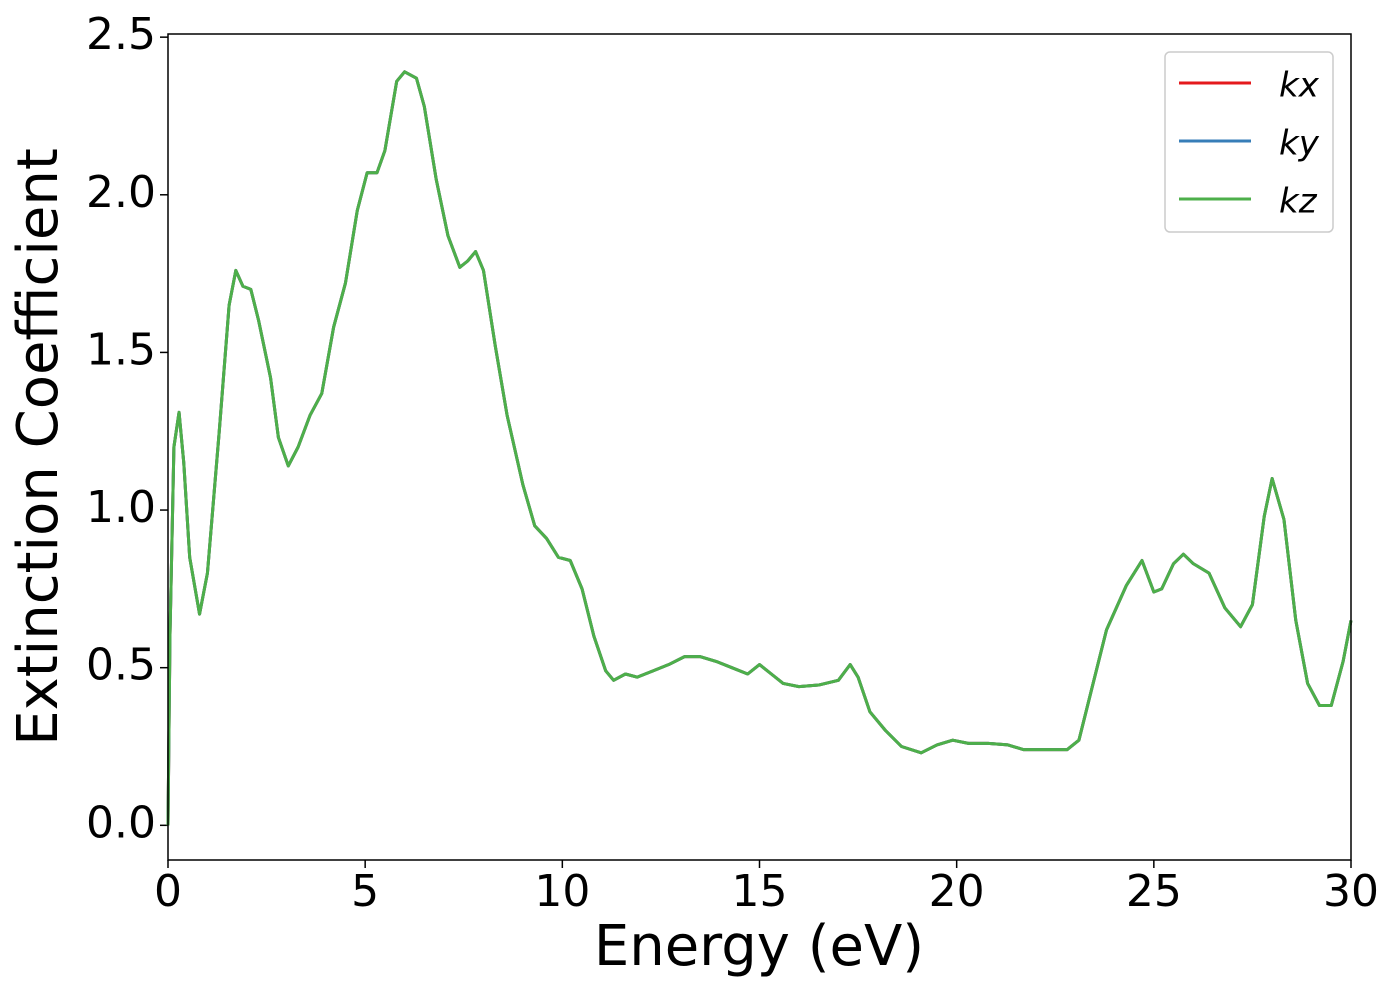 This screenshot has width=1400, height=1000. I want to click on x-tick-label: 30, so click(1351, 891).